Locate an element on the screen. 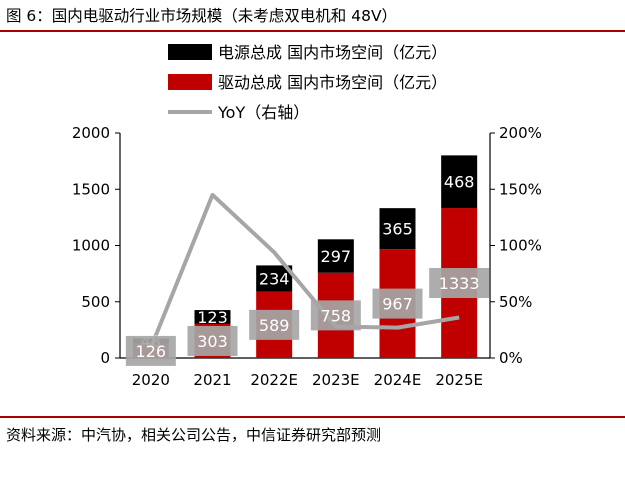 The image size is (625, 498). right-tick-label-4: 200% is located at coordinates (520, 133).